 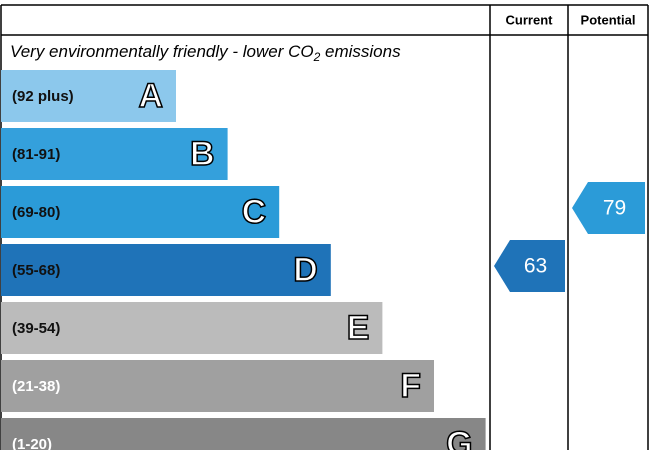 I want to click on potential-header: Potential, so click(x=608, y=19).